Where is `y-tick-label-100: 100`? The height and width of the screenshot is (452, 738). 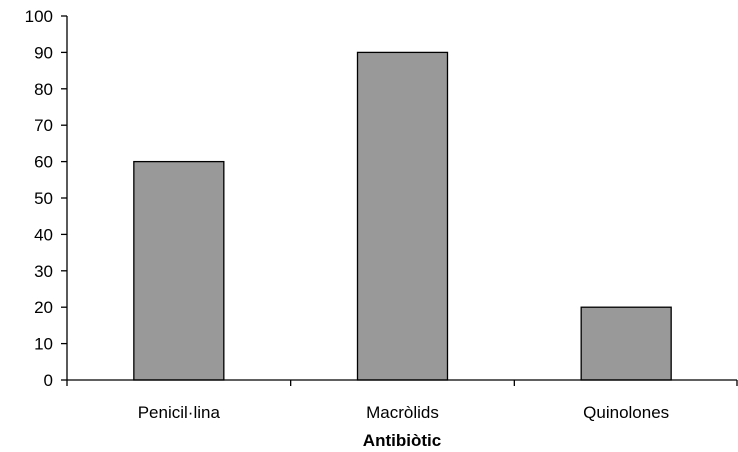
y-tick-label-100: 100 is located at coordinates (39, 16).